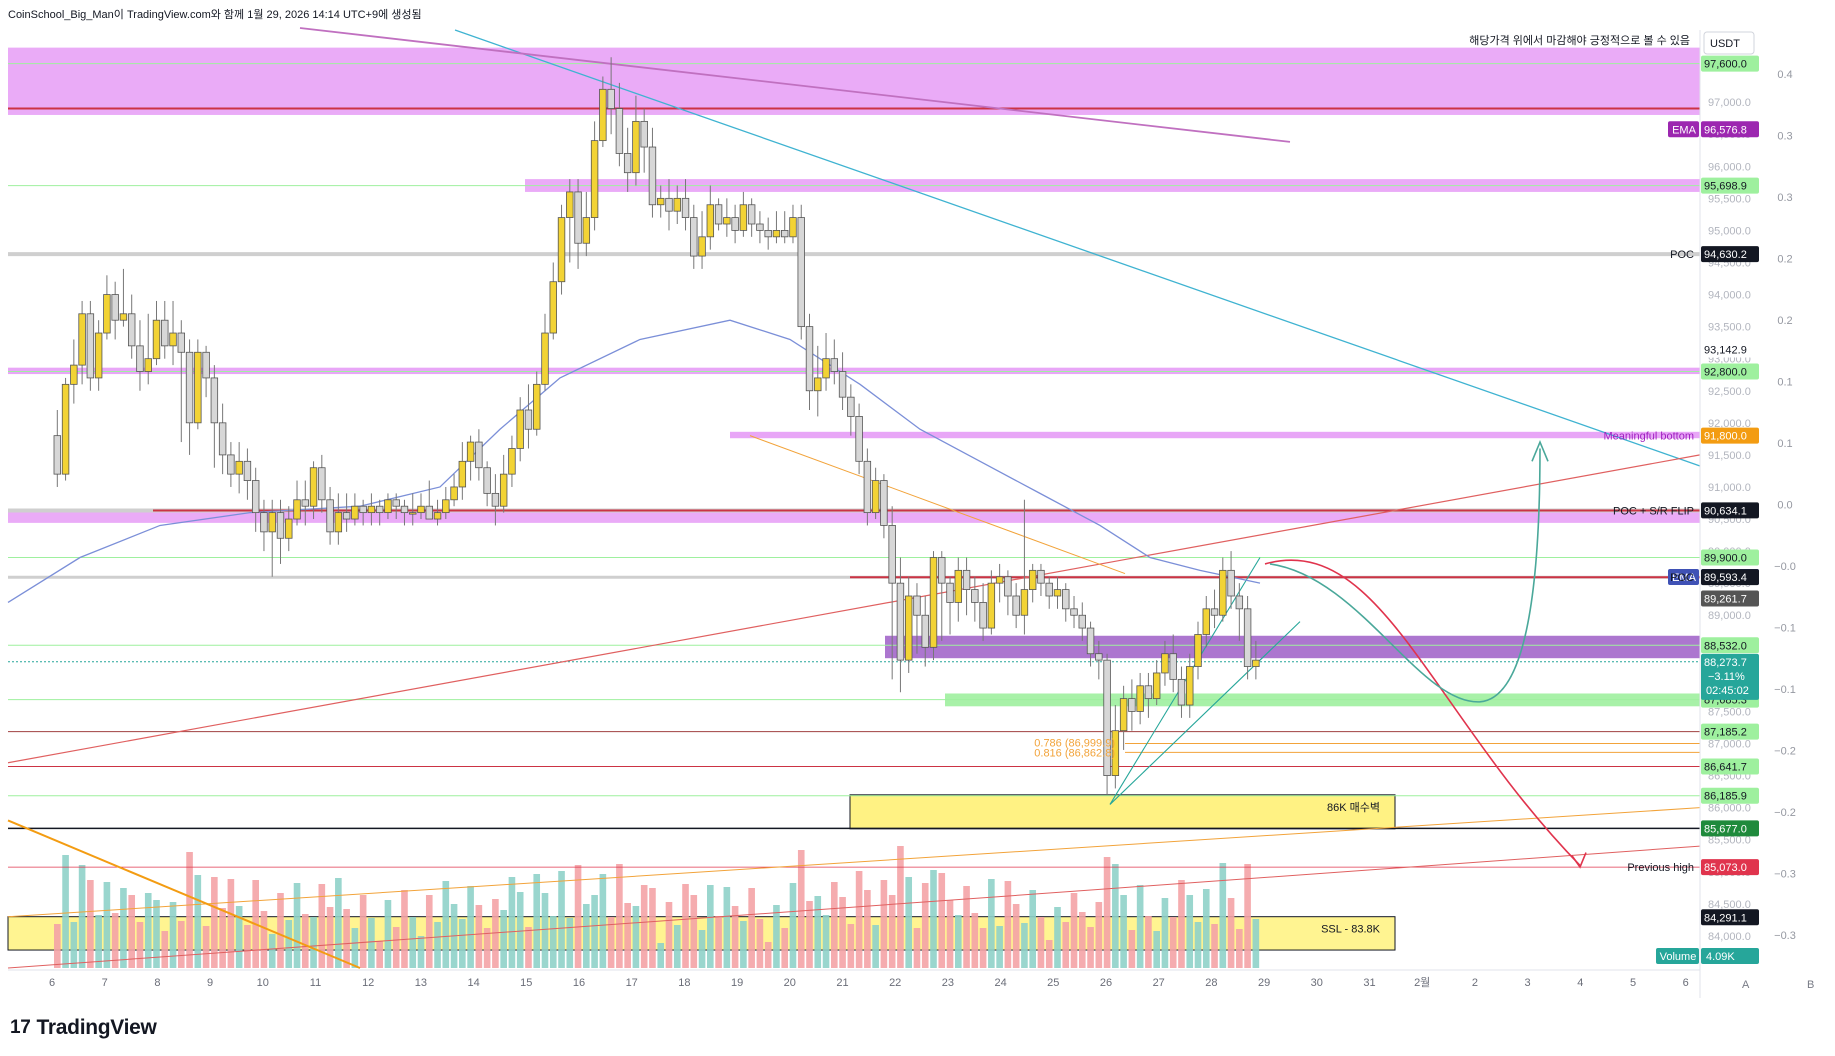 The image size is (1835, 1056). I want to click on y-tick-label: 92,500.0, so click(1729, 392).